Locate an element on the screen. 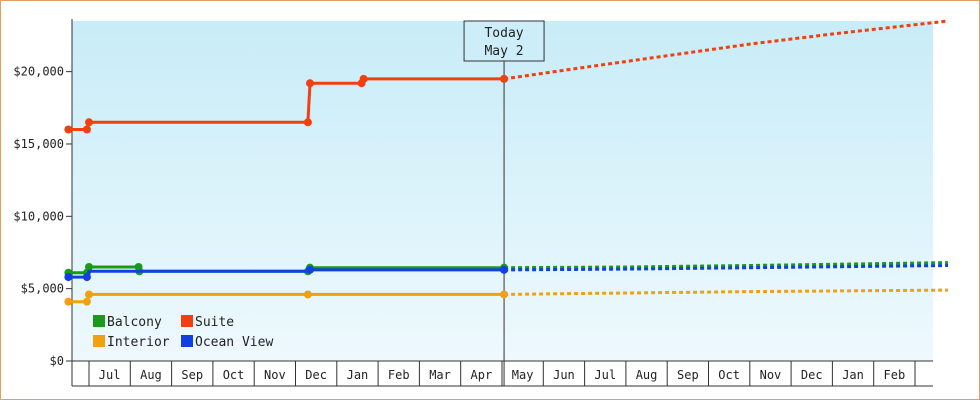  x-tick-label: Apr is located at coordinates (482, 375).